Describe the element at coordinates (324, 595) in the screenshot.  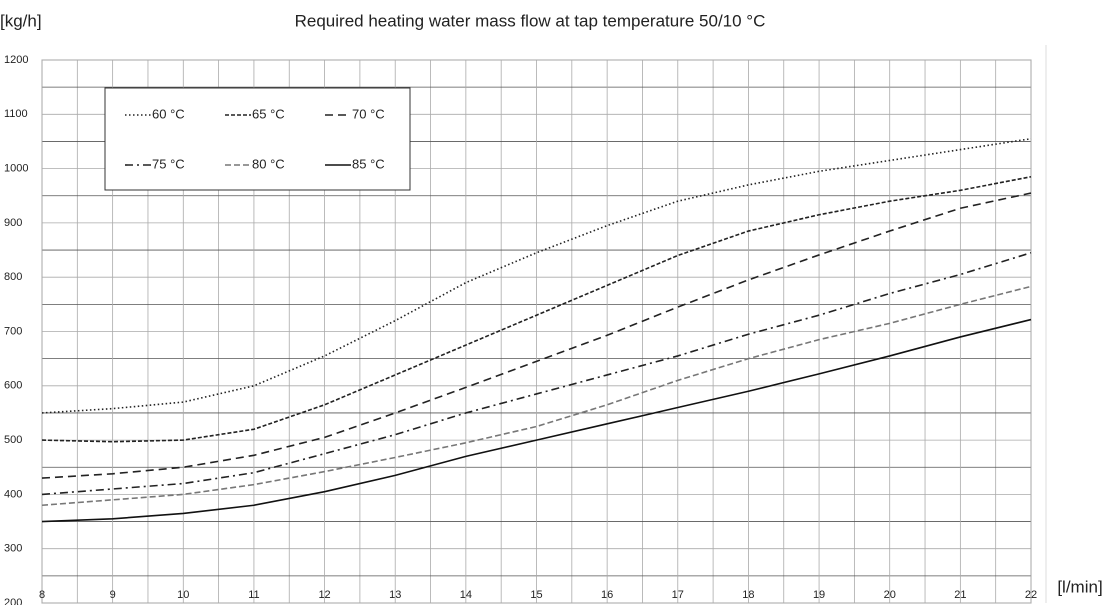
I see `x-tick-label: 12` at that location.